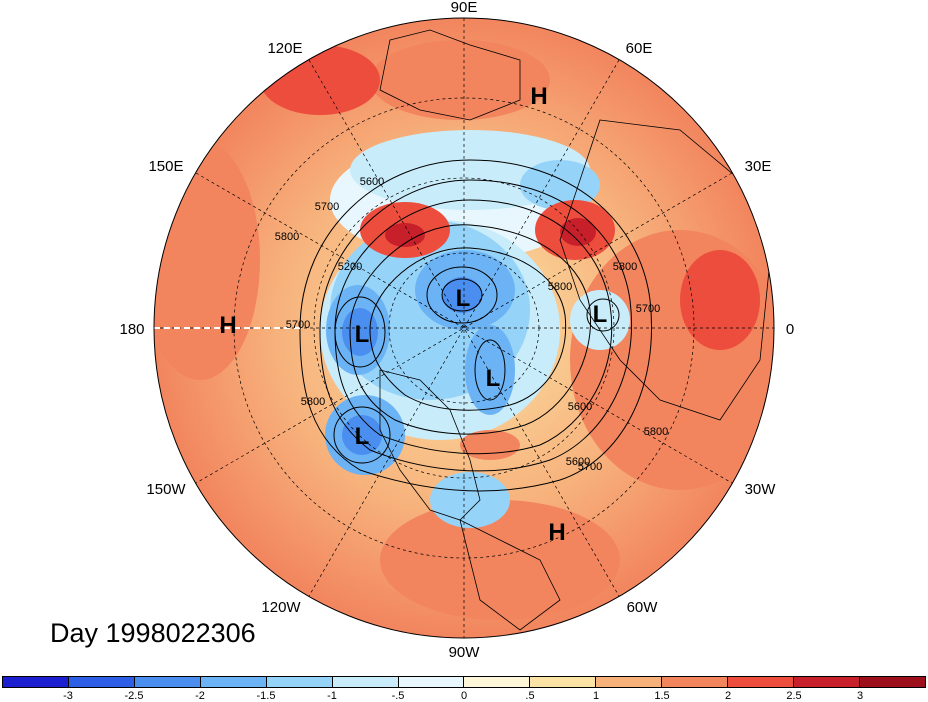 This screenshot has width=928, height=702. Describe the element at coordinates (134, 696) in the screenshot. I see `colorbar-tick-label: -2.5` at that location.